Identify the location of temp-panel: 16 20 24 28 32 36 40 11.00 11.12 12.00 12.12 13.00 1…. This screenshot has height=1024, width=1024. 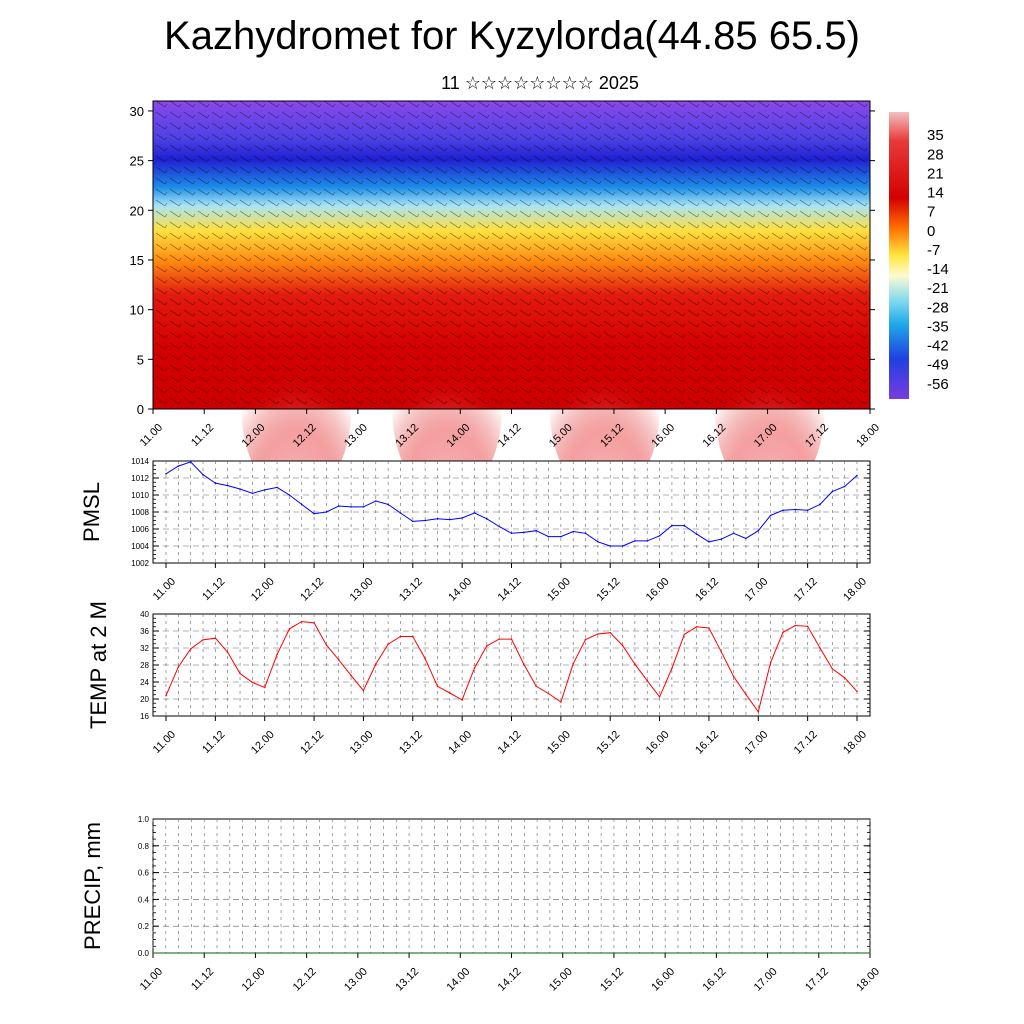
(478, 679).